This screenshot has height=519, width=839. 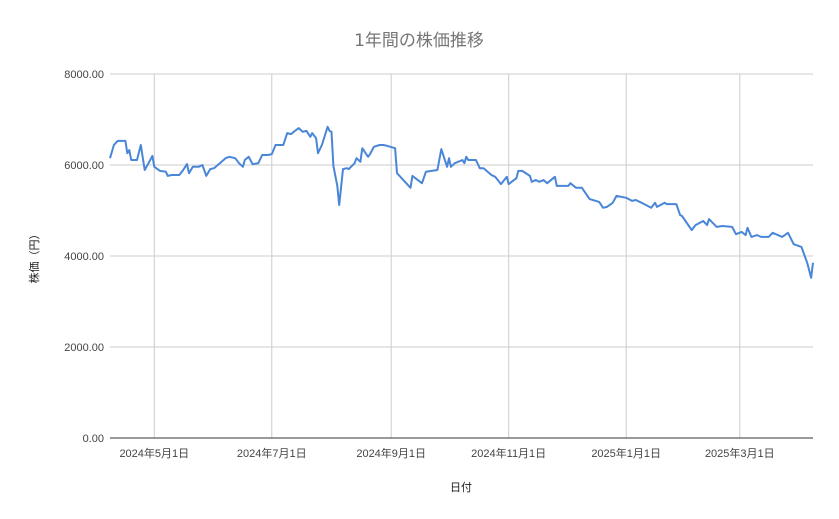 I want to click on x-tick-label: 2024年9月1日, so click(x=391, y=453).